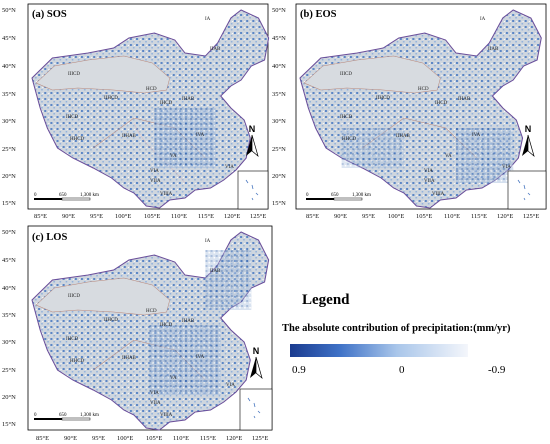 This screenshot has height=444, width=550. Describe the element at coordinates (9, 288) in the screenshot. I see `svg-text: 40°N` at that location.